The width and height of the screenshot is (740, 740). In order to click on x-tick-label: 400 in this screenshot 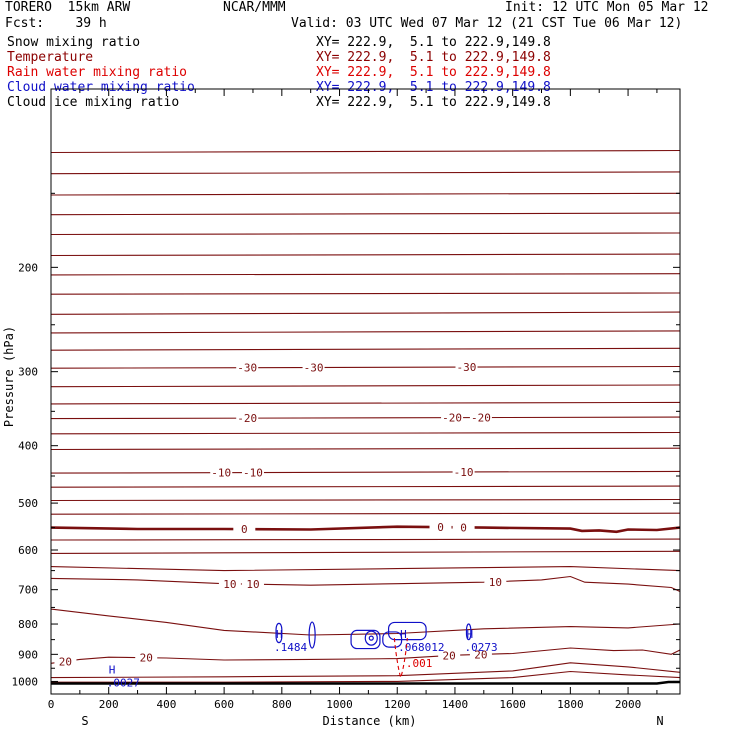, I will do `click(166, 704)`.